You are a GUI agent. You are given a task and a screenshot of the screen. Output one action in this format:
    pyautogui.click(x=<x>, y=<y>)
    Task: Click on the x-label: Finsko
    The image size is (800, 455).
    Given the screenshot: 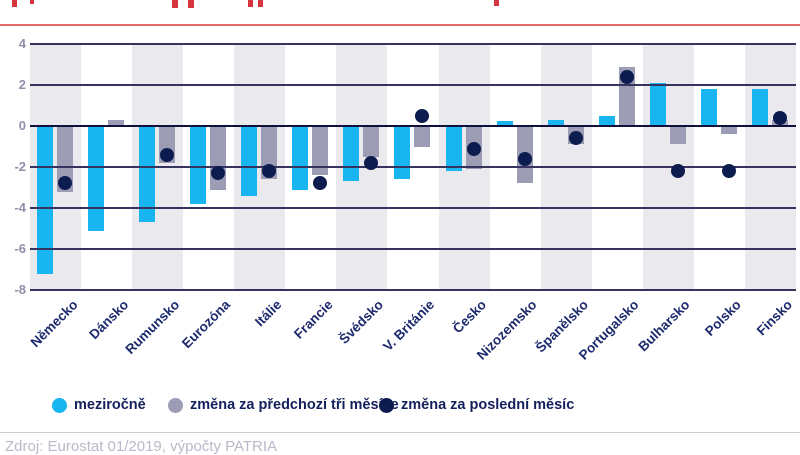 What is the action you would take?
    pyautogui.click(x=774, y=318)
    